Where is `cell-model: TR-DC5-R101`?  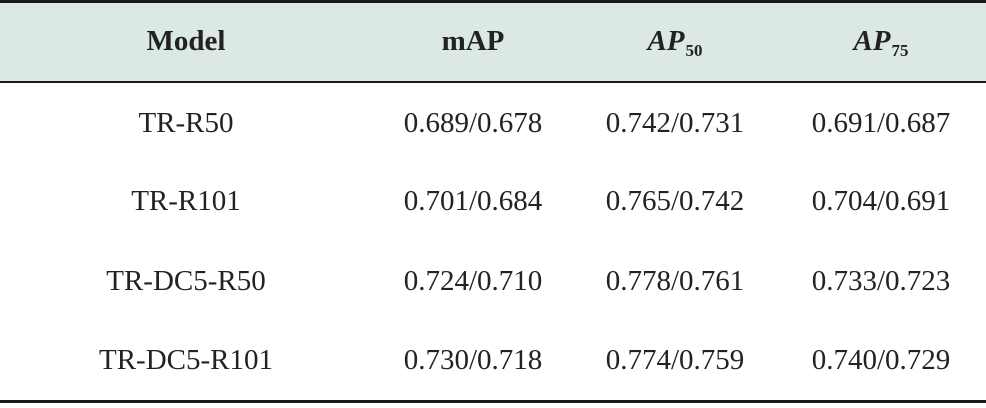
cell-model: TR-DC5-R101 is located at coordinates (186, 362).